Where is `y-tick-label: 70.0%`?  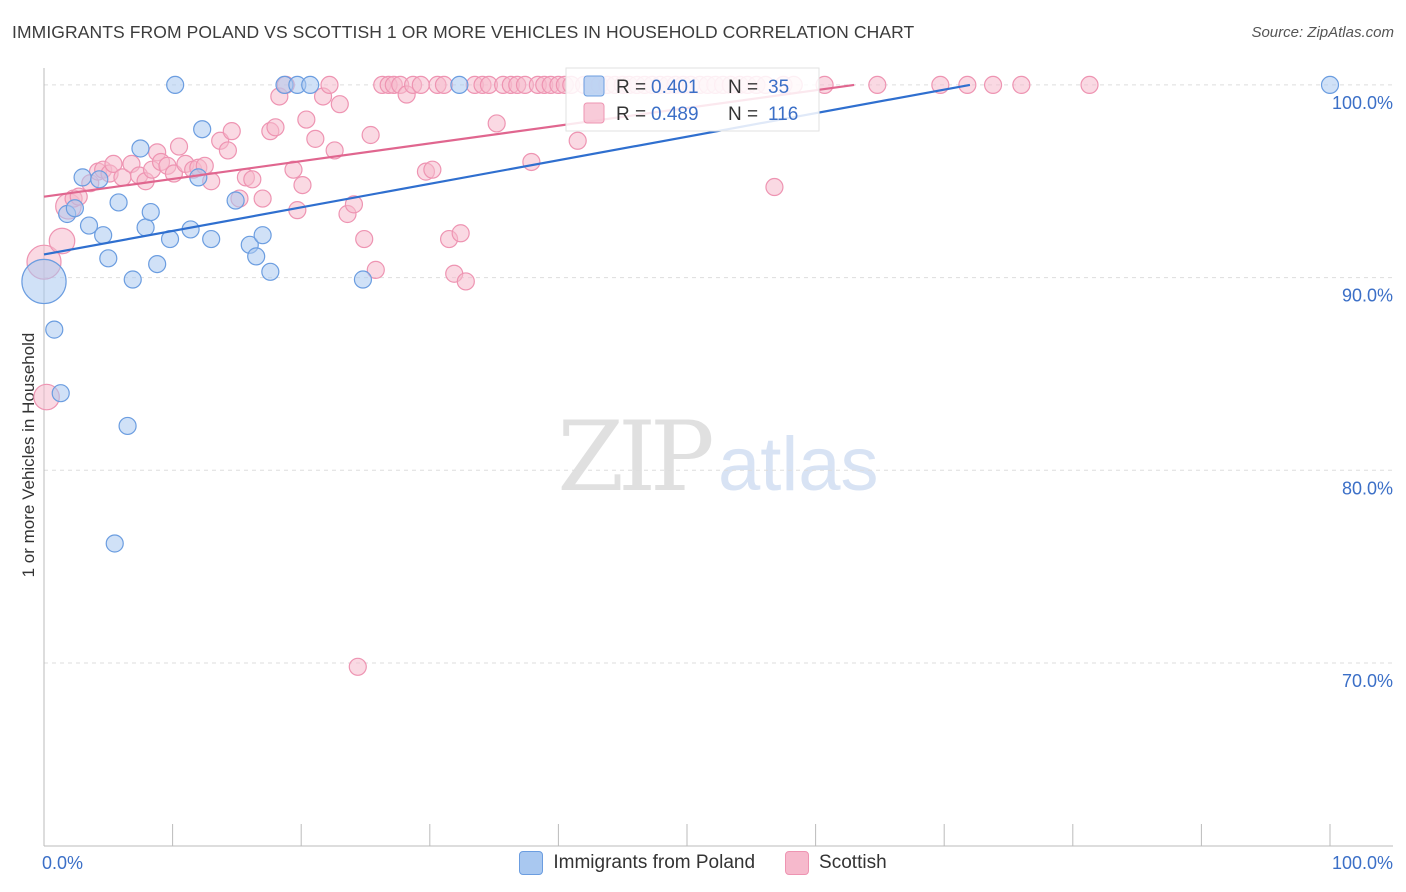 y-tick-label: 70.0% is located at coordinates (1367, 681).